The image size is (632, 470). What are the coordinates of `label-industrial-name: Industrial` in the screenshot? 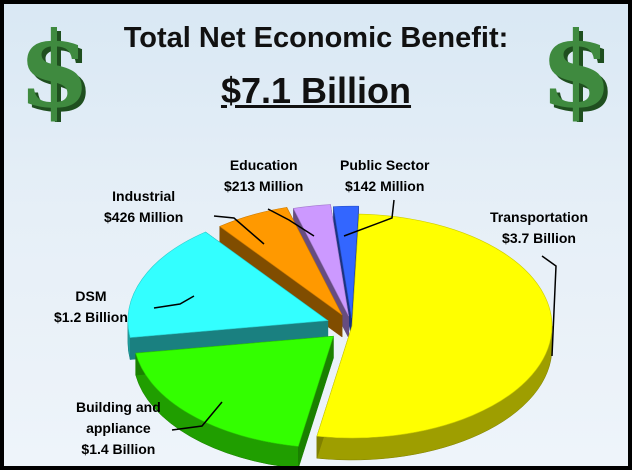 It's located at (144, 196).